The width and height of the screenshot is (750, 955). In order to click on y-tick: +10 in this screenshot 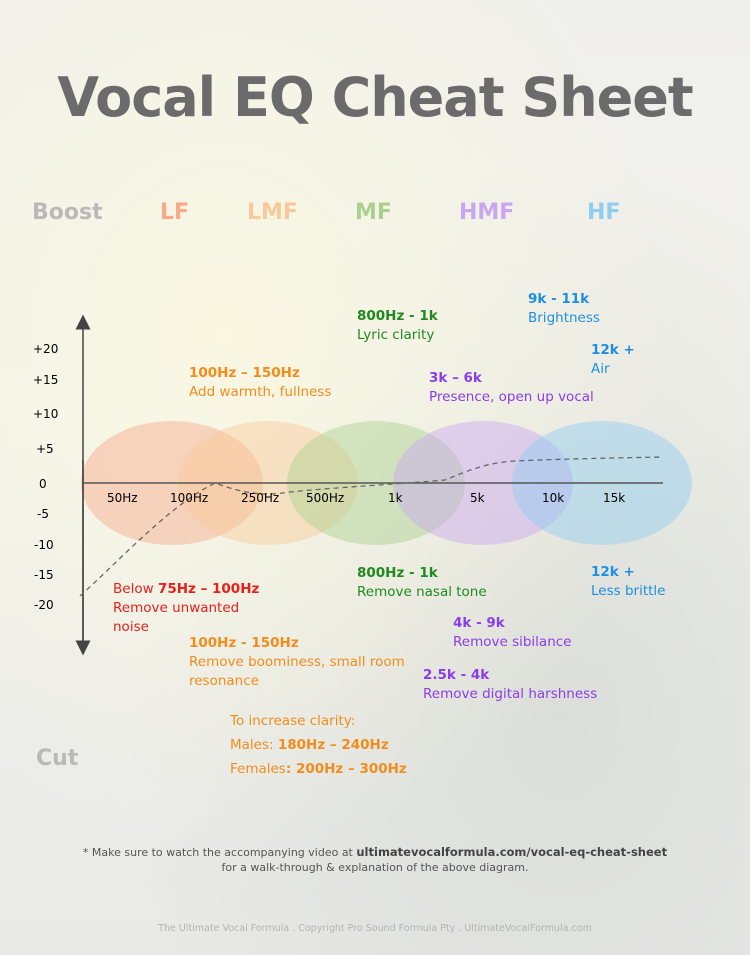, I will do `click(45, 414)`.